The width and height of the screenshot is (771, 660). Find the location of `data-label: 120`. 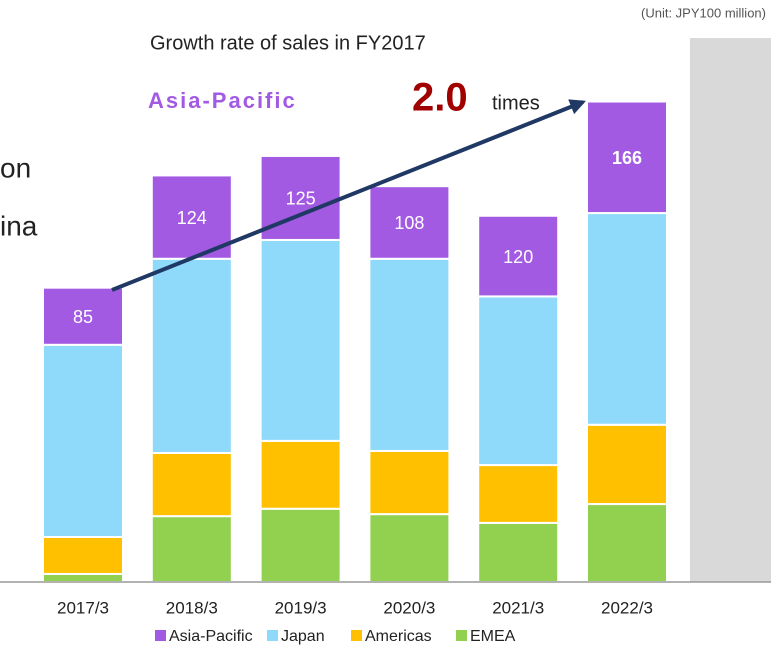

data-label: 120 is located at coordinates (518, 257).